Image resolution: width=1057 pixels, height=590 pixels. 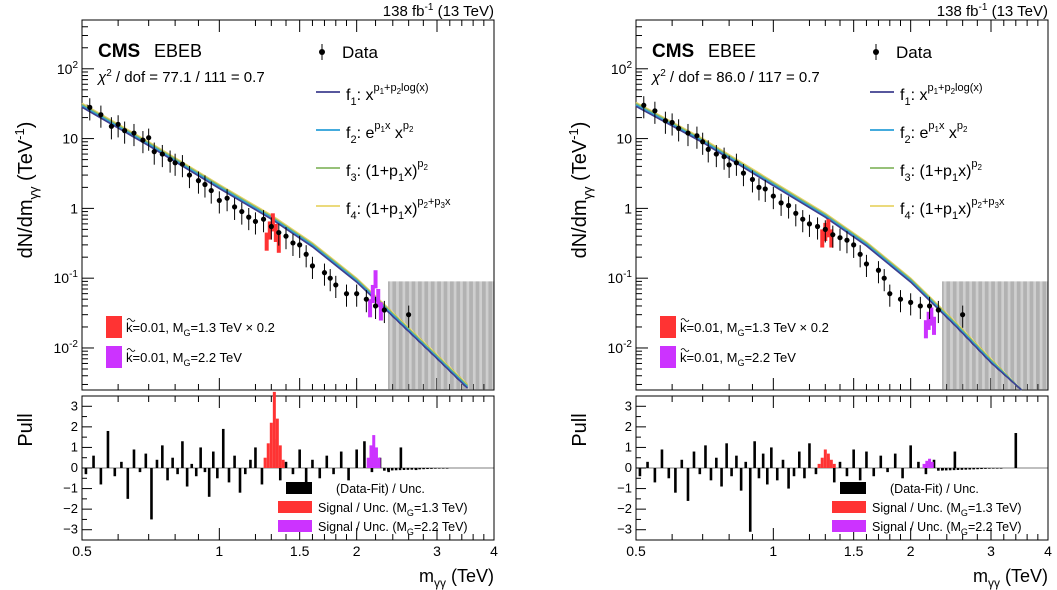 I want to click on legend-signal-label: k=0.01, MG=1.3 TeV × 0.2, so click(x=200, y=329).